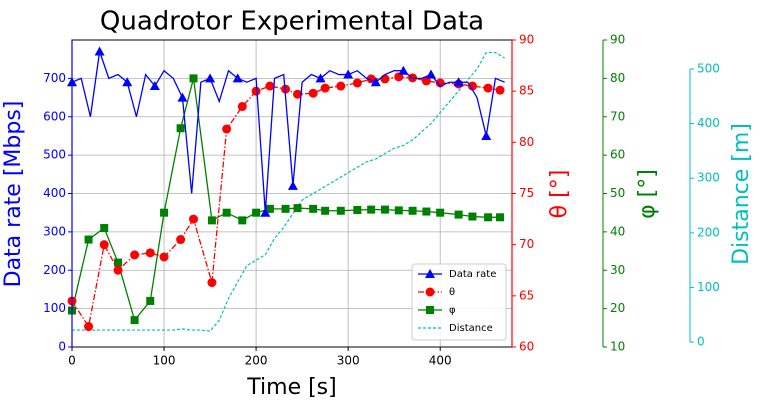  What do you see at coordinates (452, 292) in the screenshot?
I see `legend-label: θ` at bounding box center [452, 292].